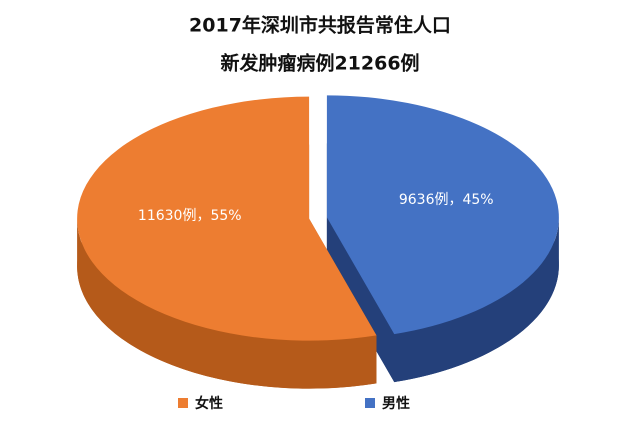 The height and width of the screenshot is (435, 640). What do you see at coordinates (319, 63) in the screenshot?
I see `chart-subtitle: 新发肿瘤病例21266例` at bounding box center [319, 63].